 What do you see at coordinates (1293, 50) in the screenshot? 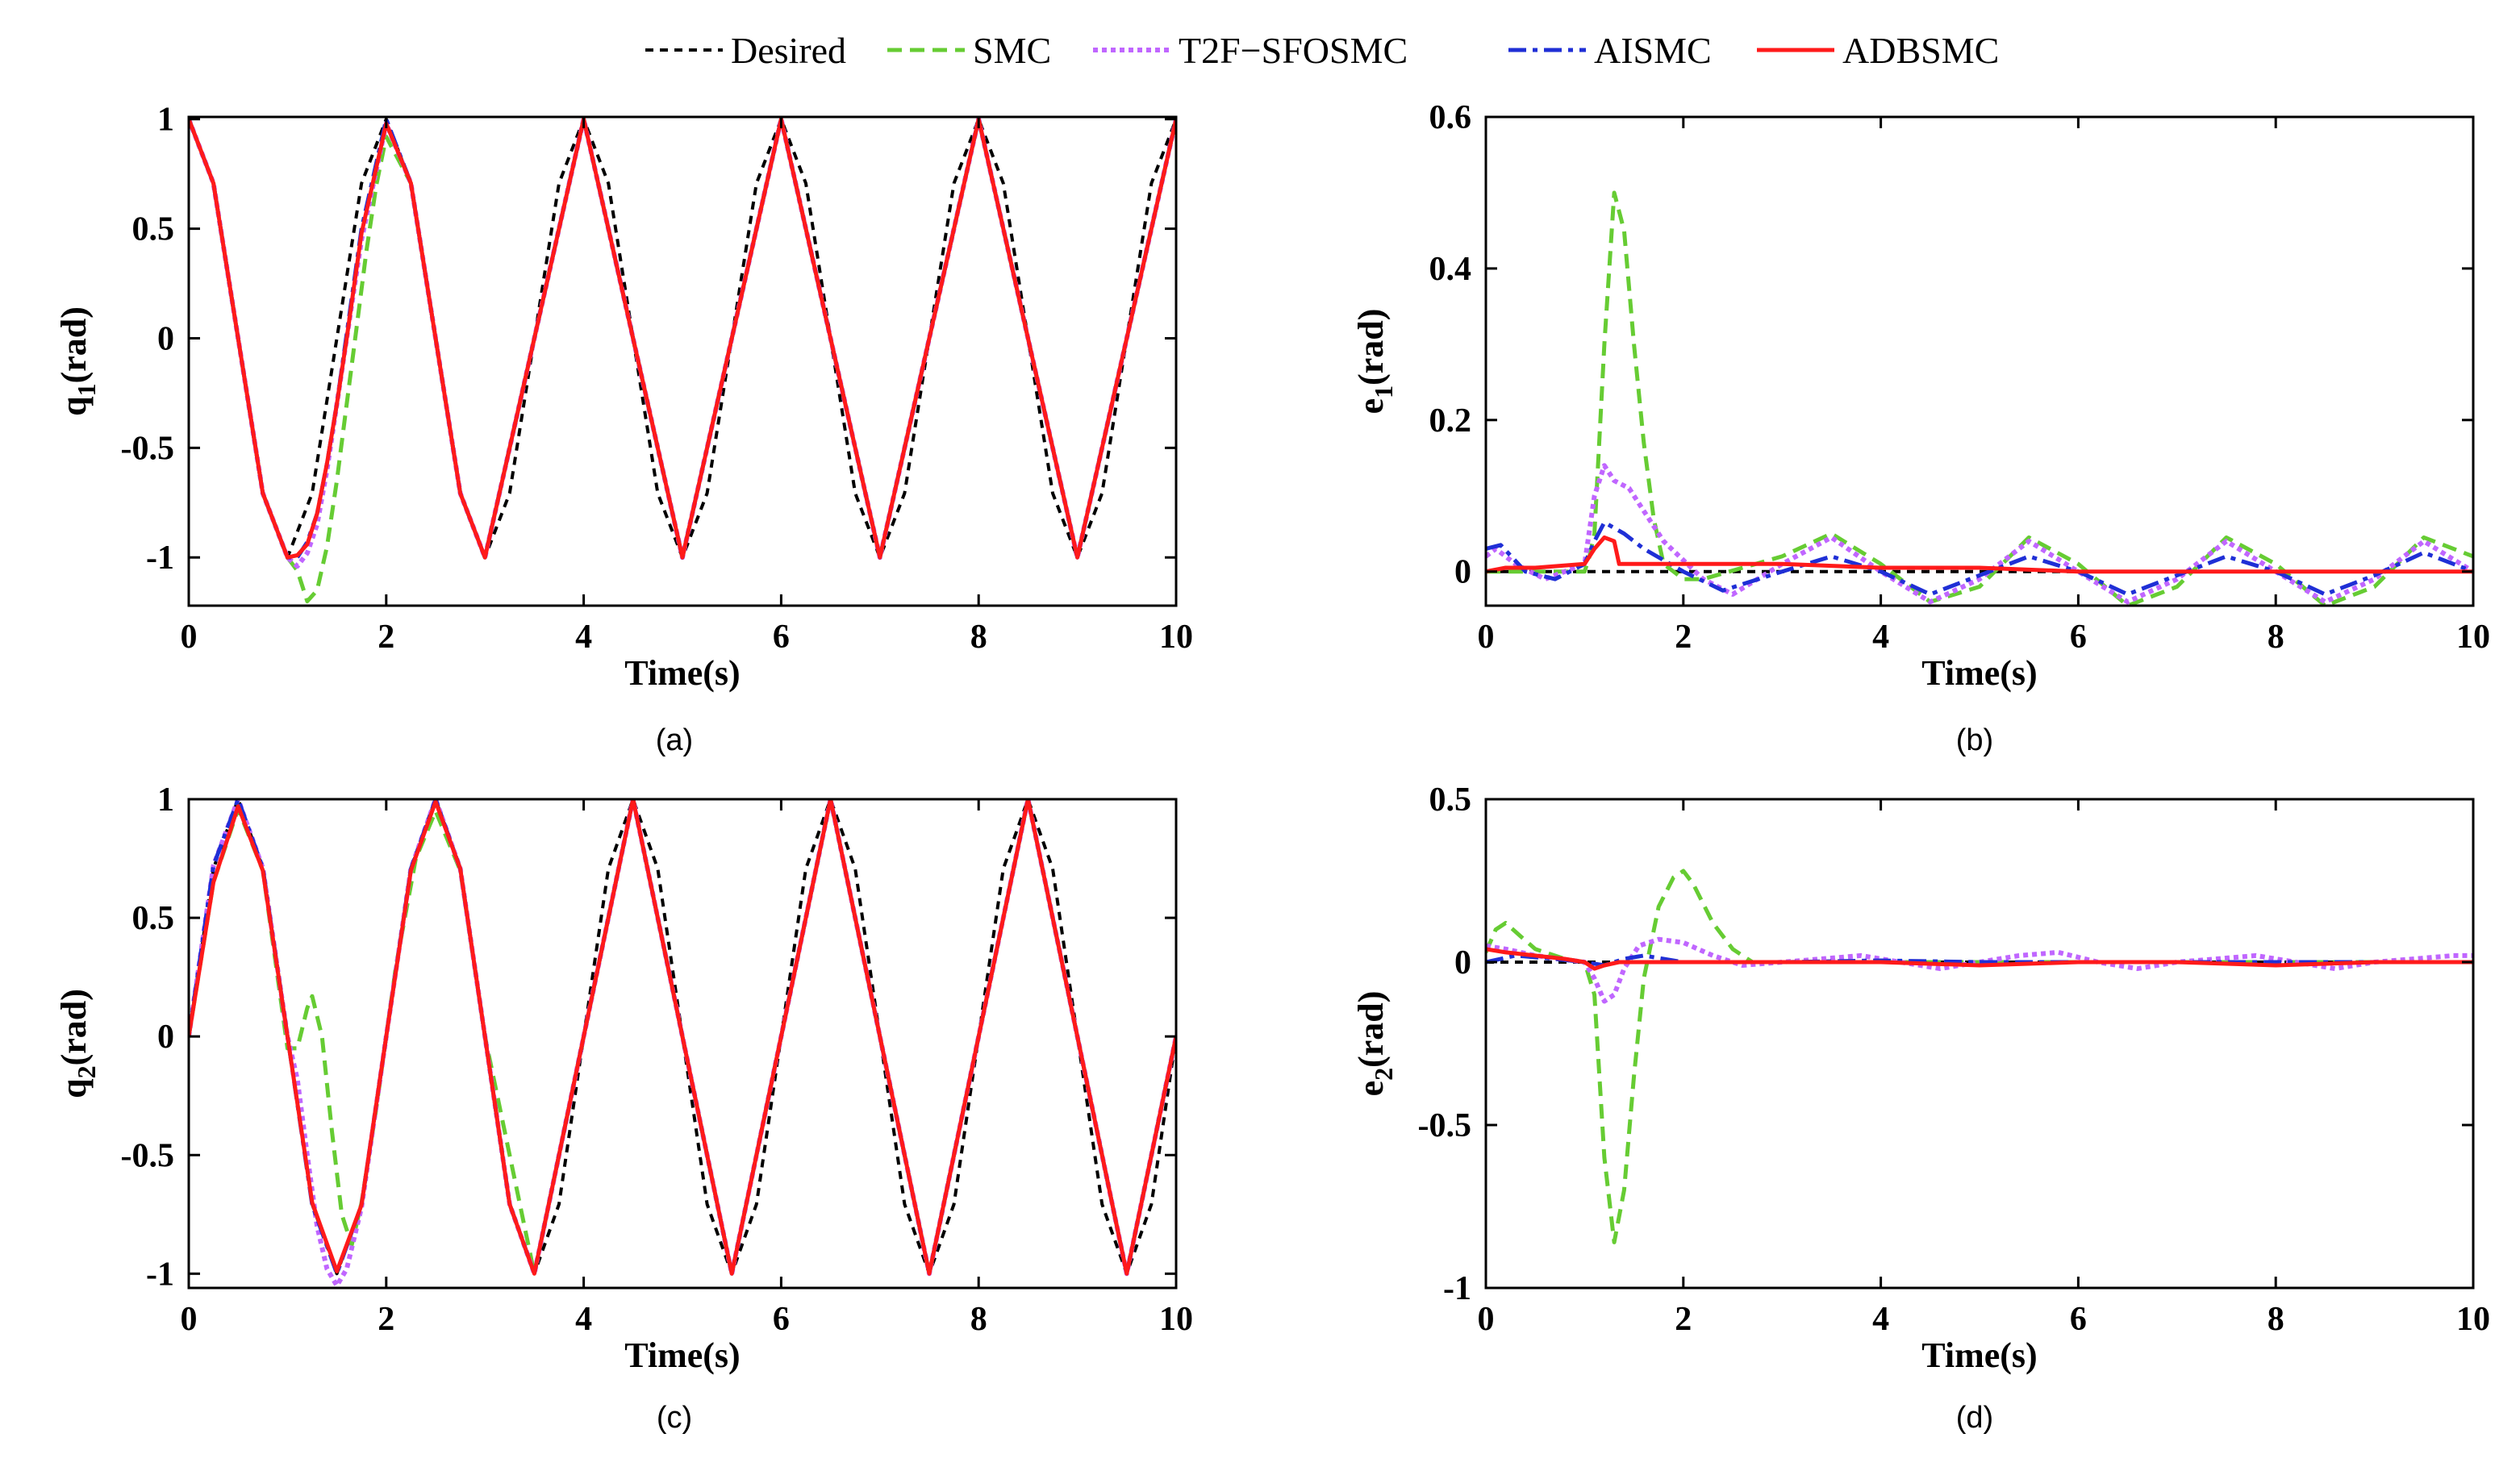
I see `legend-label-2: T2F−SFOSMC` at bounding box center [1293, 50].